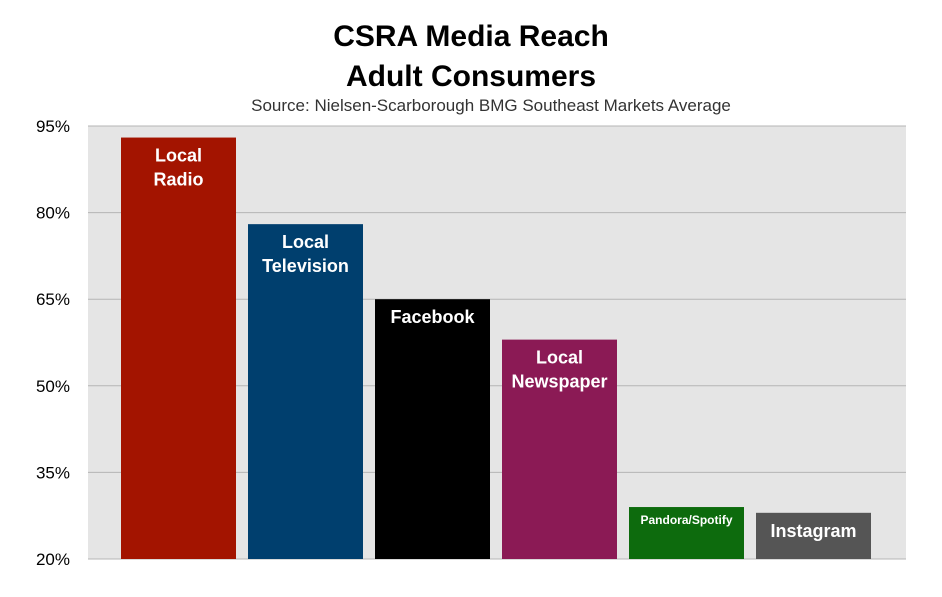 The width and height of the screenshot is (942, 597). I want to click on bar-local-newspaper, so click(559, 449).